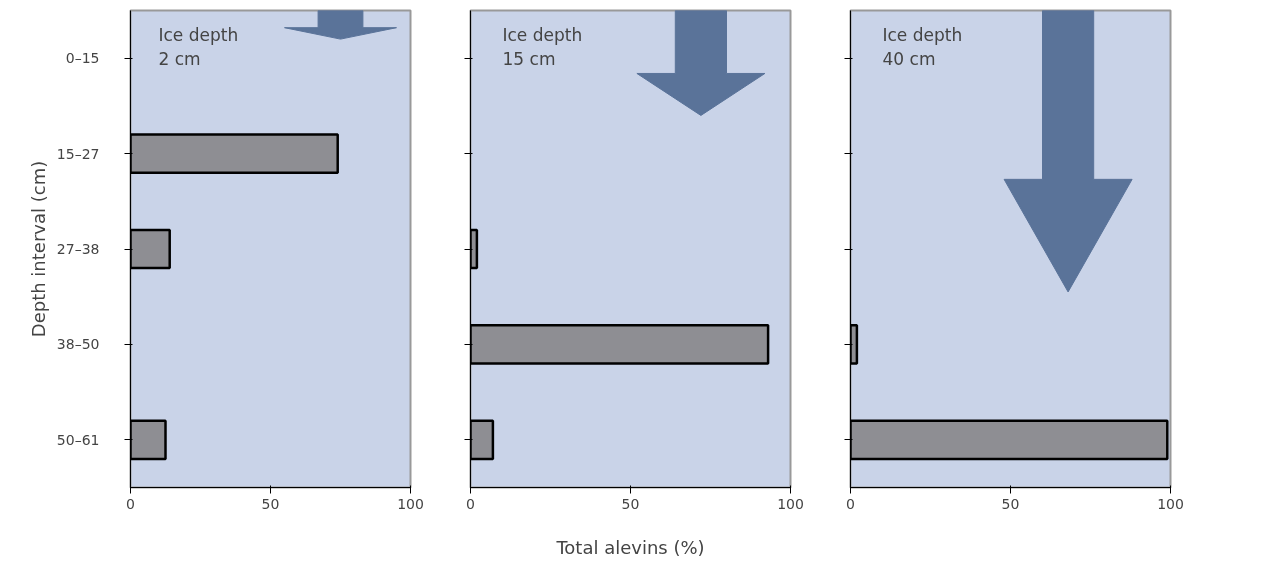 The width and height of the screenshot is (1271, 573). I want to click on annotation: Ice depth 15 cm, so click(542, 46).